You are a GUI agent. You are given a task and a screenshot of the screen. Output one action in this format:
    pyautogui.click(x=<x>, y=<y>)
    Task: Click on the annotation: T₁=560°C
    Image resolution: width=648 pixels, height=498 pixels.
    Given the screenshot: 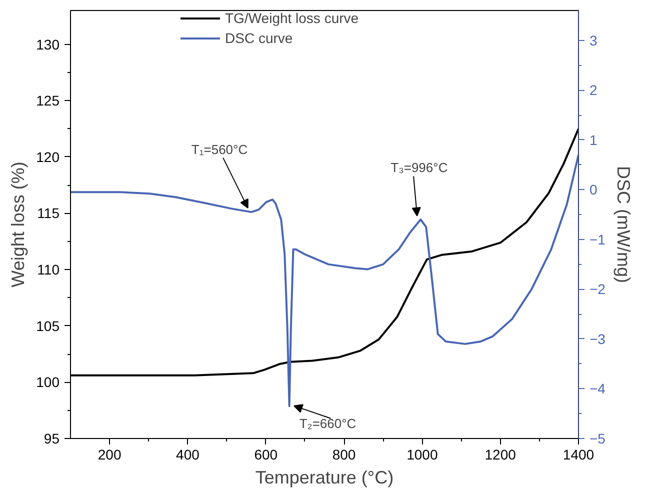 What is the action you would take?
    pyautogui.click(x=219, y=150)
    